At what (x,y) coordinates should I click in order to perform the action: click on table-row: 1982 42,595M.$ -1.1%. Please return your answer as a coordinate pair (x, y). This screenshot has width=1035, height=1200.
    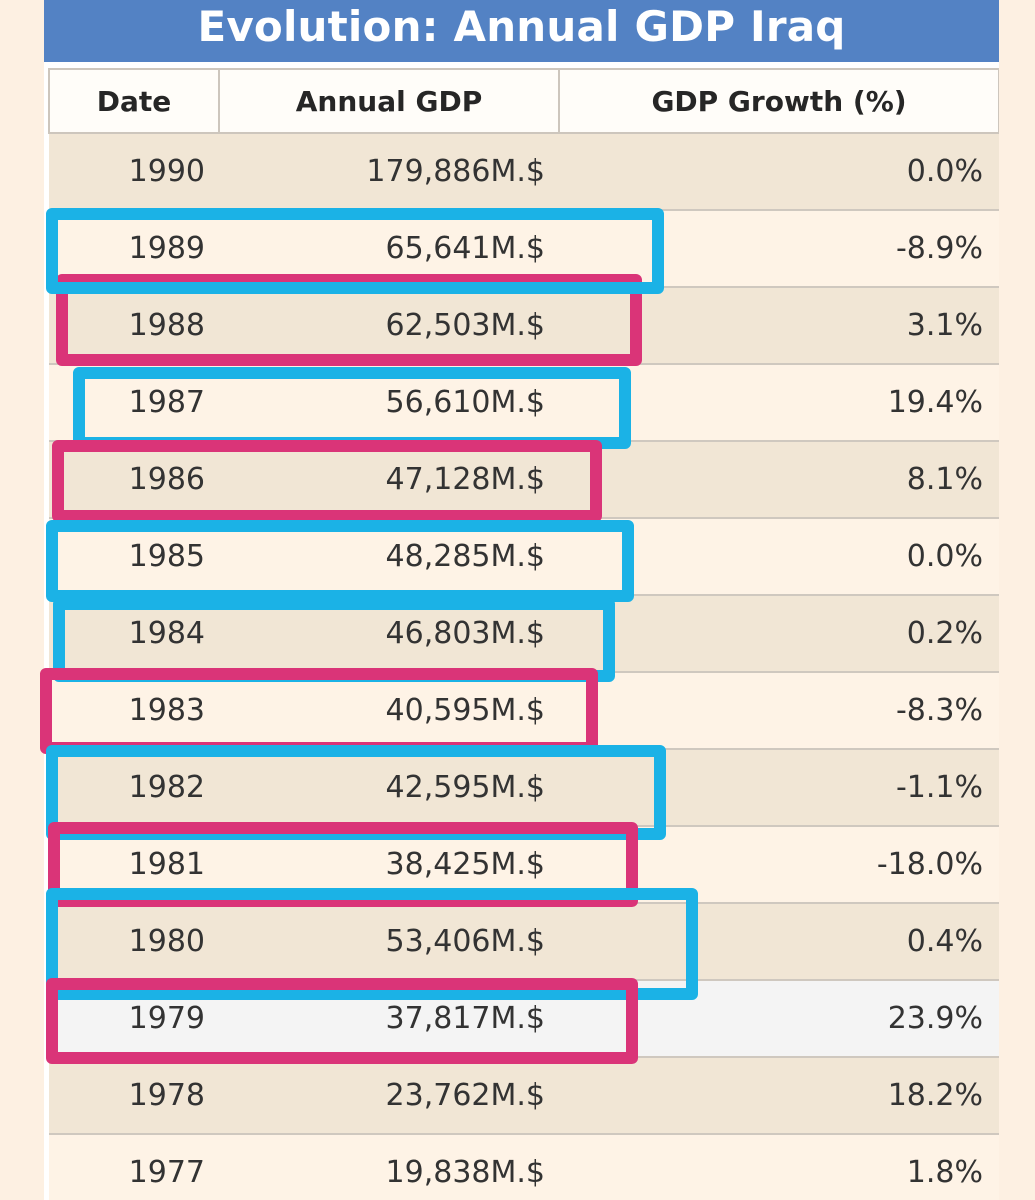
    Looking at the image, I should click on (524, 787).